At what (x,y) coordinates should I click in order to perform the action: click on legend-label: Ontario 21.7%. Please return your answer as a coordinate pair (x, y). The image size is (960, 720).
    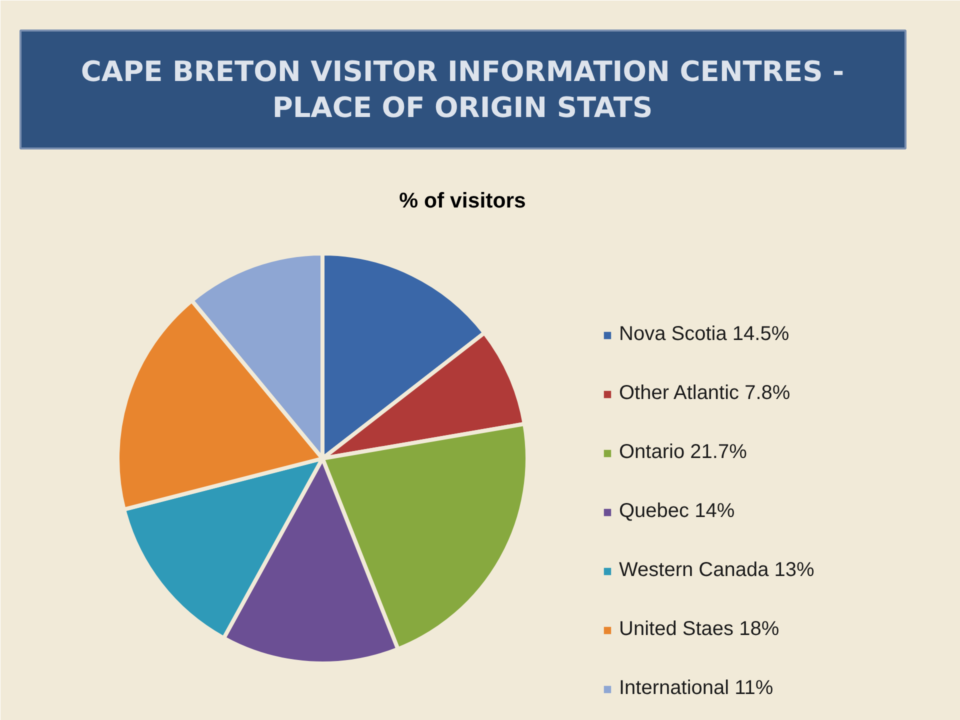
    Looking at the image, I should click on (683, 452).